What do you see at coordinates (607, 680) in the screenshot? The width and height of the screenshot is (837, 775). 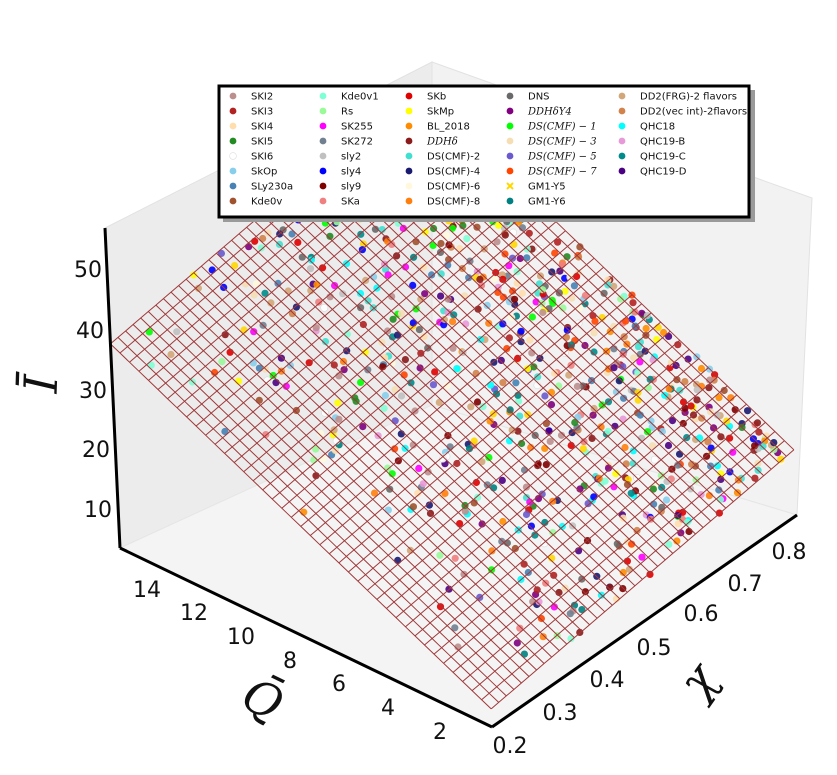 I see `x-tick-label: 0.4` at bounding box center [607, 680].